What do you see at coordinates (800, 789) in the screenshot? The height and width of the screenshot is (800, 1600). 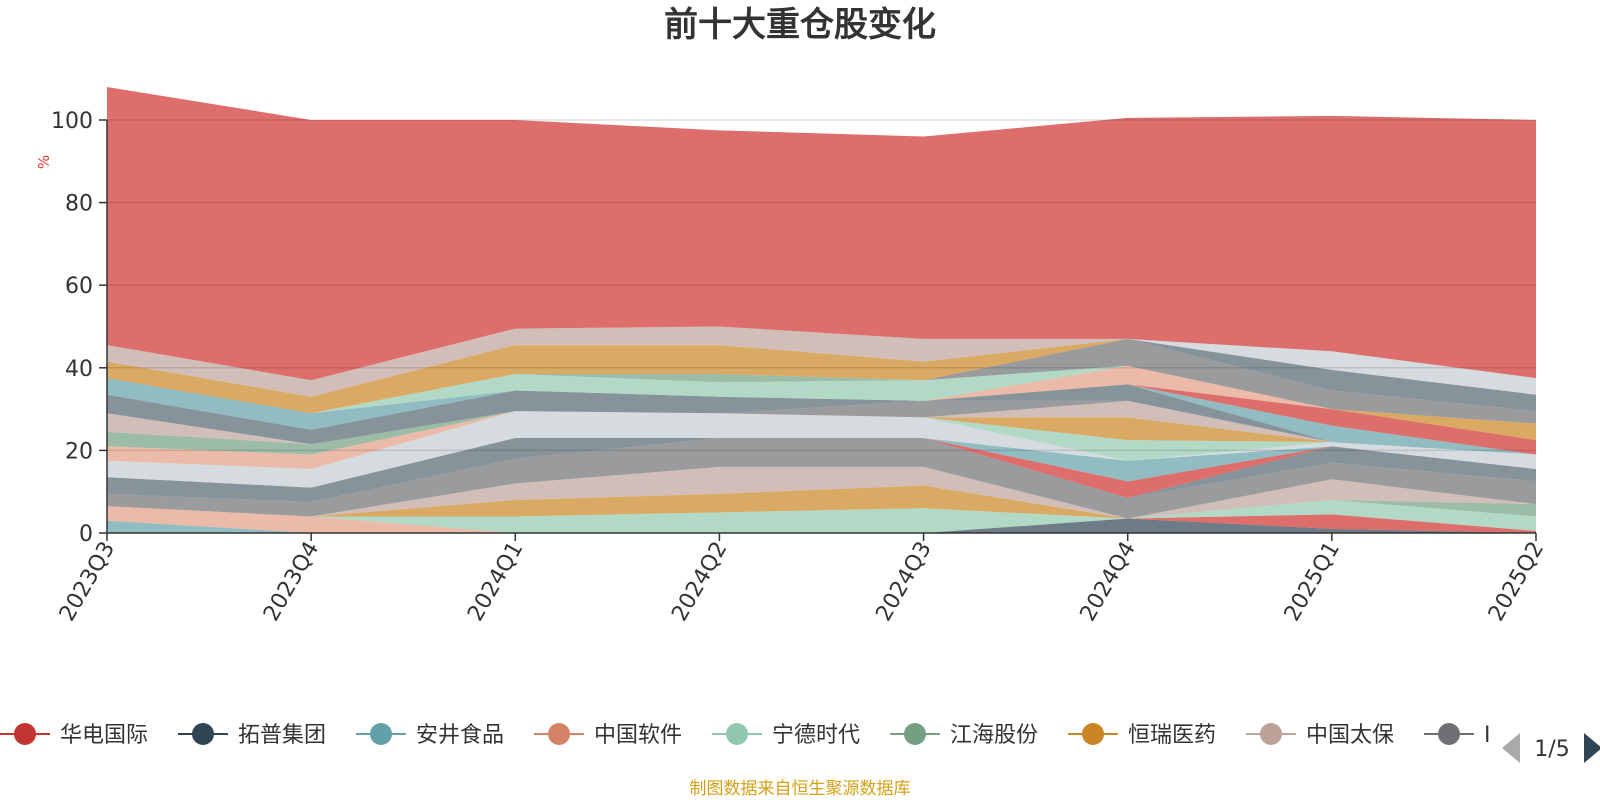 I see `data-source-note: 制图数据来自恒生聚源数据库` at bounding box center [800, 789].